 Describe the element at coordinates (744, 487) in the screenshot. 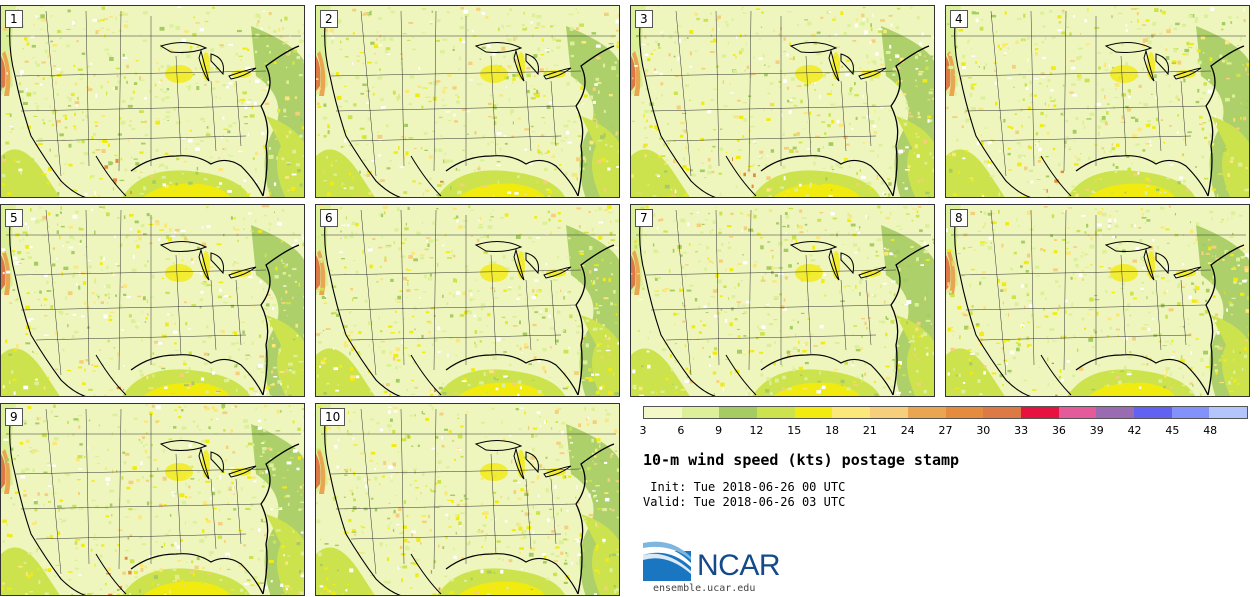

I see `init-time: Init: Tue 2018-06-26 00 UTC` at that location.